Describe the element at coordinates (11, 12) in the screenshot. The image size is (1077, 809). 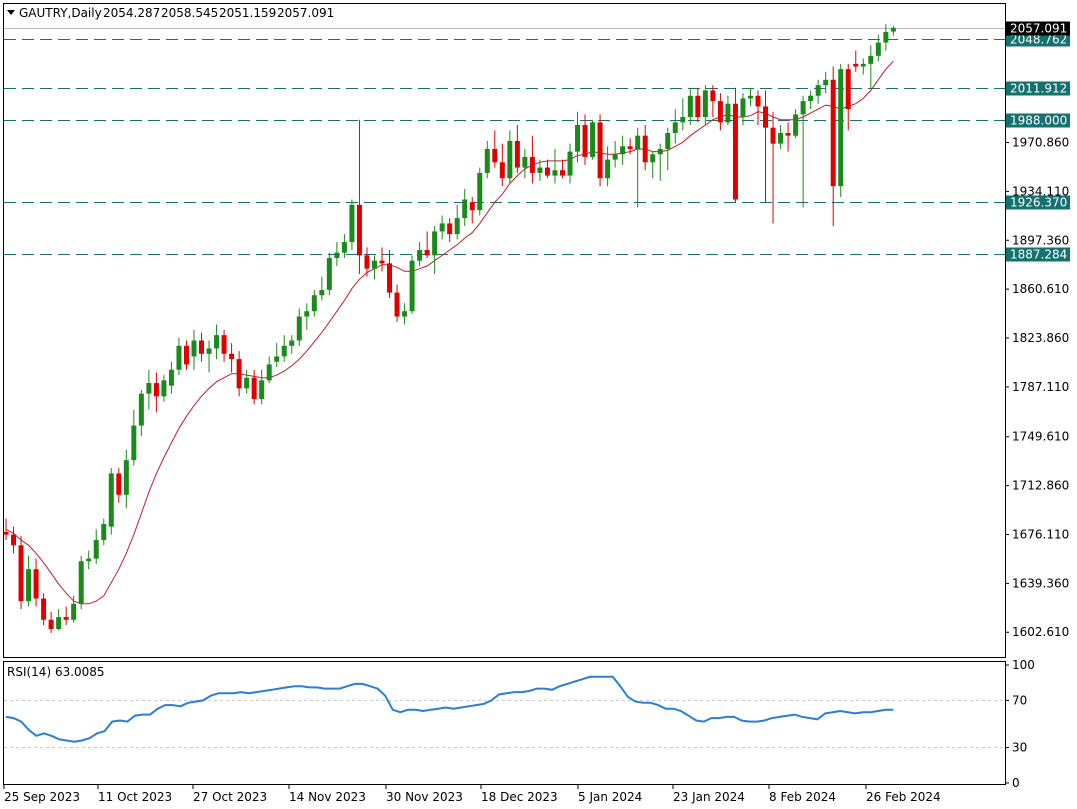
I see `dropdown-triangle-icon` at that location.